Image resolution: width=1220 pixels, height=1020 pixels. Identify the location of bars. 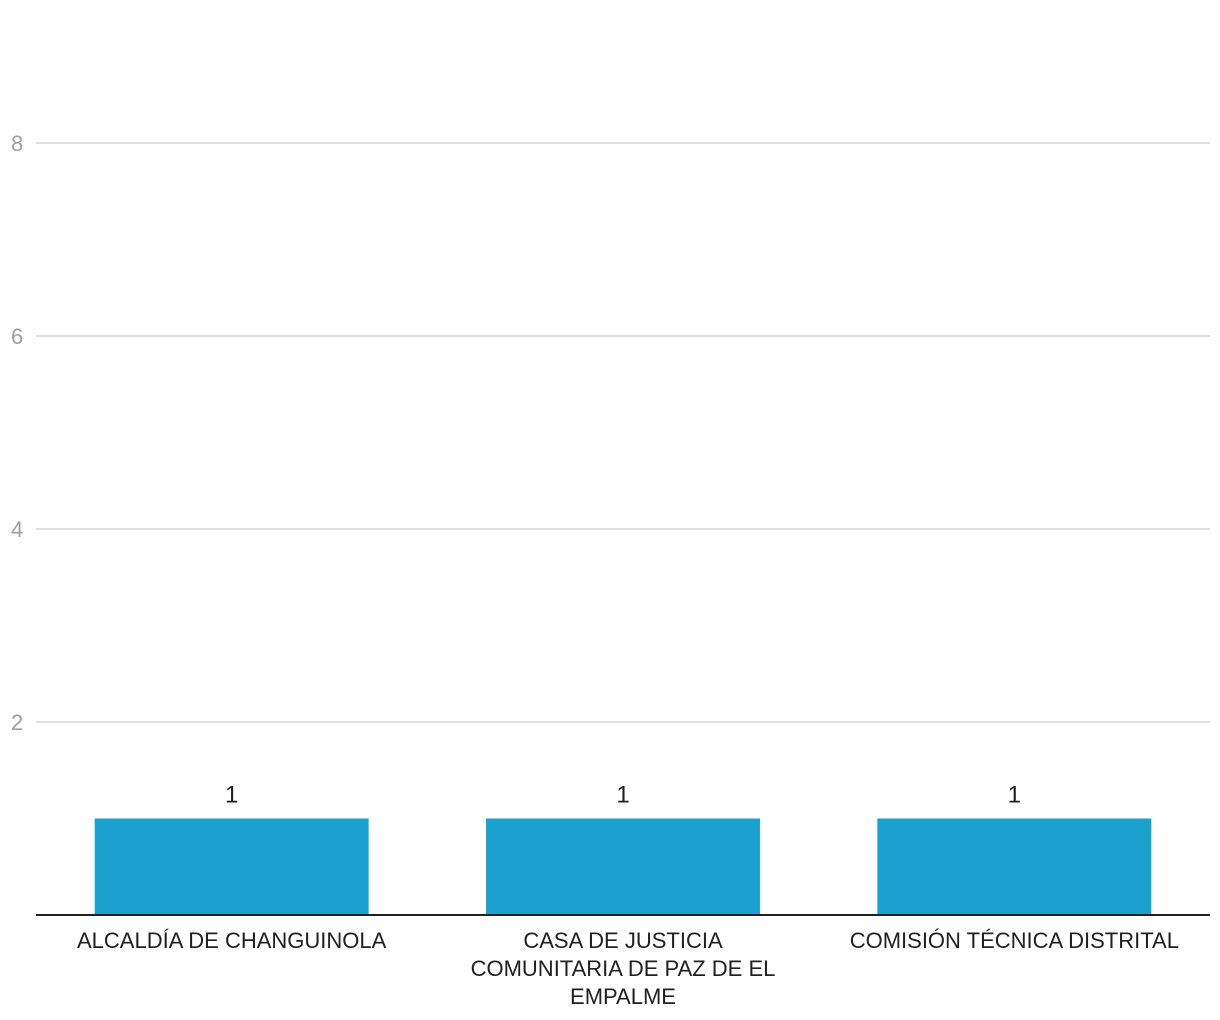
(623, 866).